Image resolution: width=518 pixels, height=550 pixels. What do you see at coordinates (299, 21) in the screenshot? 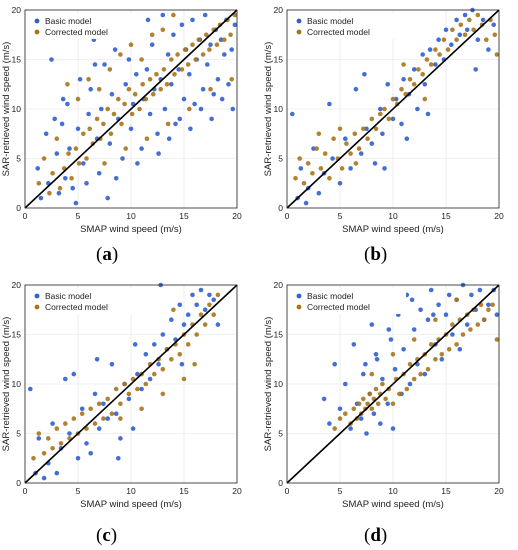
I see `legend-marker-basic` at bounding box center [299, 21].